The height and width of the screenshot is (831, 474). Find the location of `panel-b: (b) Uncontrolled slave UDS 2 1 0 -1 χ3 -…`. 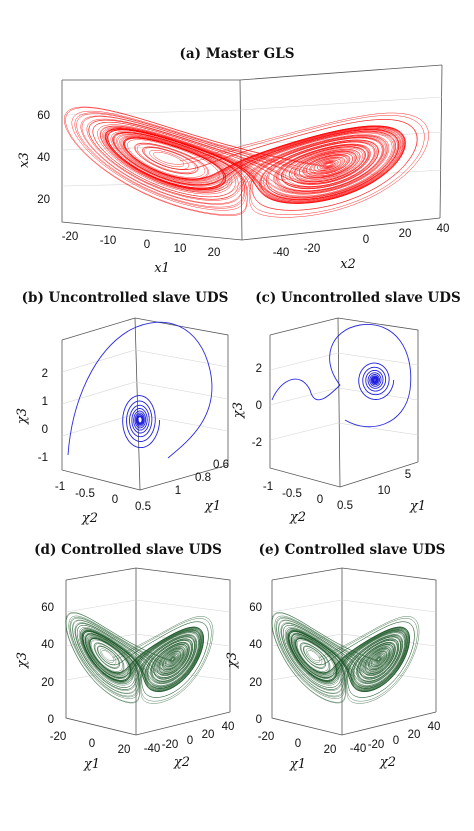

panel-b: (b) Uncontrolled slave UDS 2 1 0 -1 χ3 -… is located at coordinates (122, 408).